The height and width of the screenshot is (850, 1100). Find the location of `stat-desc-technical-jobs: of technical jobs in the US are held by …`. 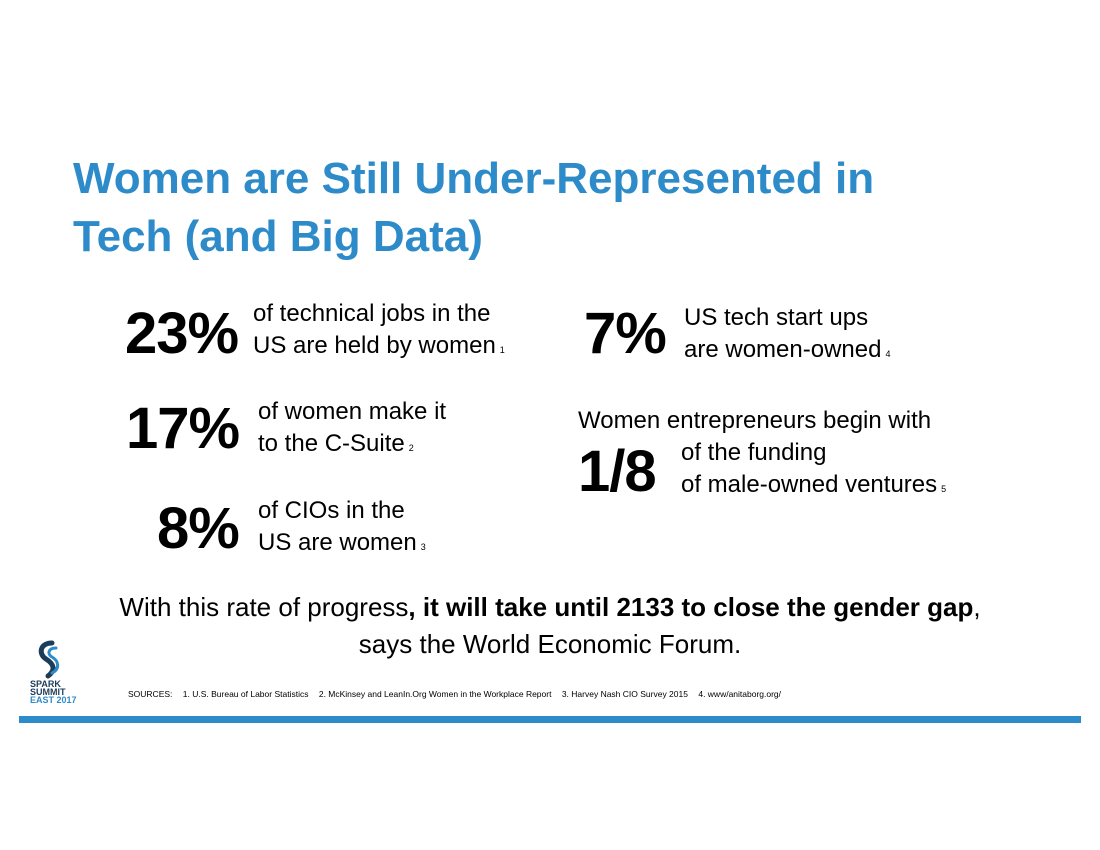

stat-desc-technical-jobs: of technical jobs in the US are held by … is located at coordinates (379, 330).